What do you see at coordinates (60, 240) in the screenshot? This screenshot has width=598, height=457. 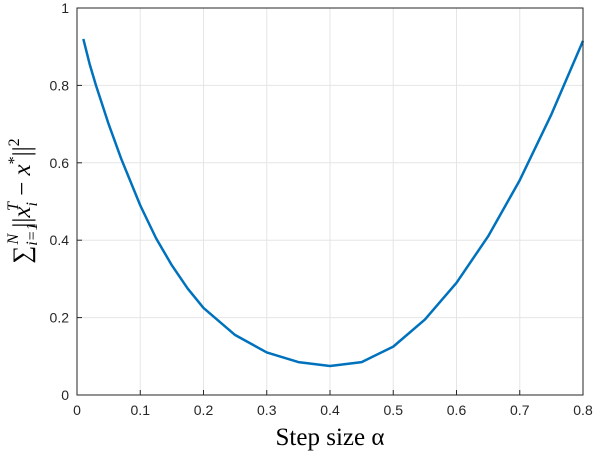 I see `y-tick-label: 0.4` at bounding box center [60, 240].